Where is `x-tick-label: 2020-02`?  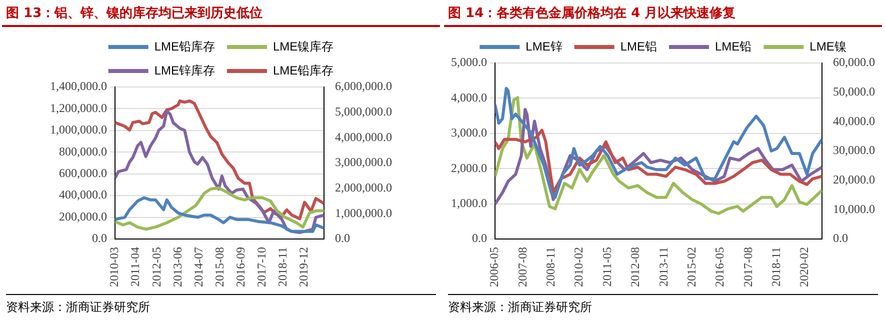 x-tick-label: 2020-02 is located at coordinates (804, 267).